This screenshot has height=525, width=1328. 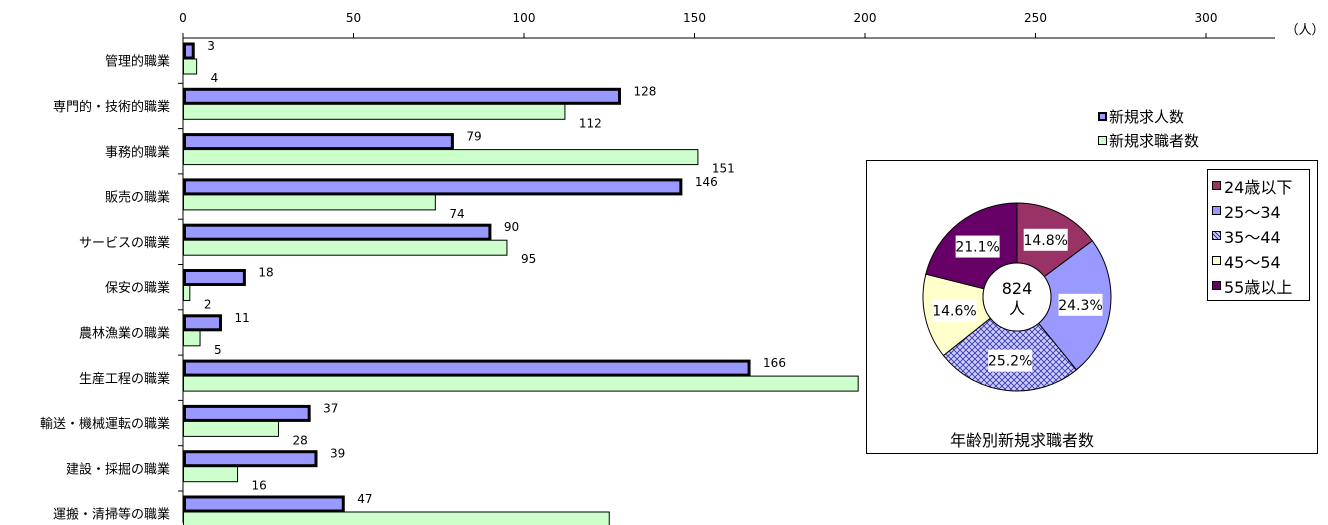 What do you see at coordinates (330, 408) in the screenshot?
I see `data-label-series1-9: 37` at bounding box center [330, 408].